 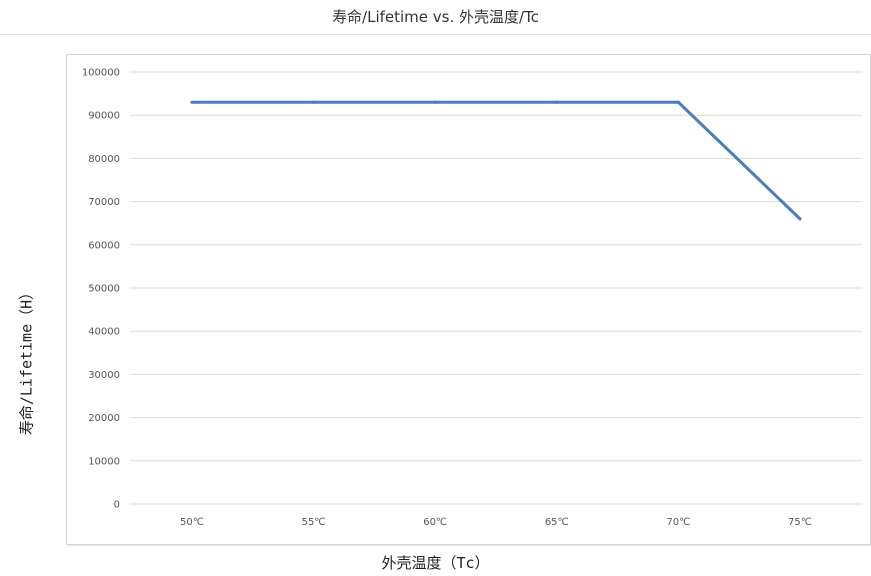 I want to click on y-tick-label: 80000, so click(x=104, y=159).